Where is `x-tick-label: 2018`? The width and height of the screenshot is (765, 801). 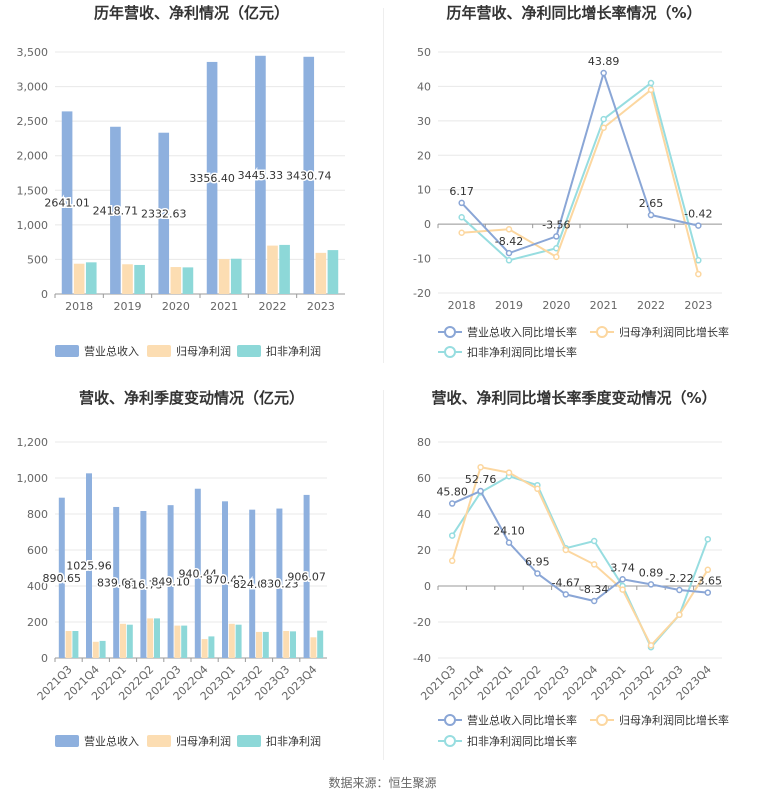 x-tick-label: 2018 is located at coordinates (79, 306).